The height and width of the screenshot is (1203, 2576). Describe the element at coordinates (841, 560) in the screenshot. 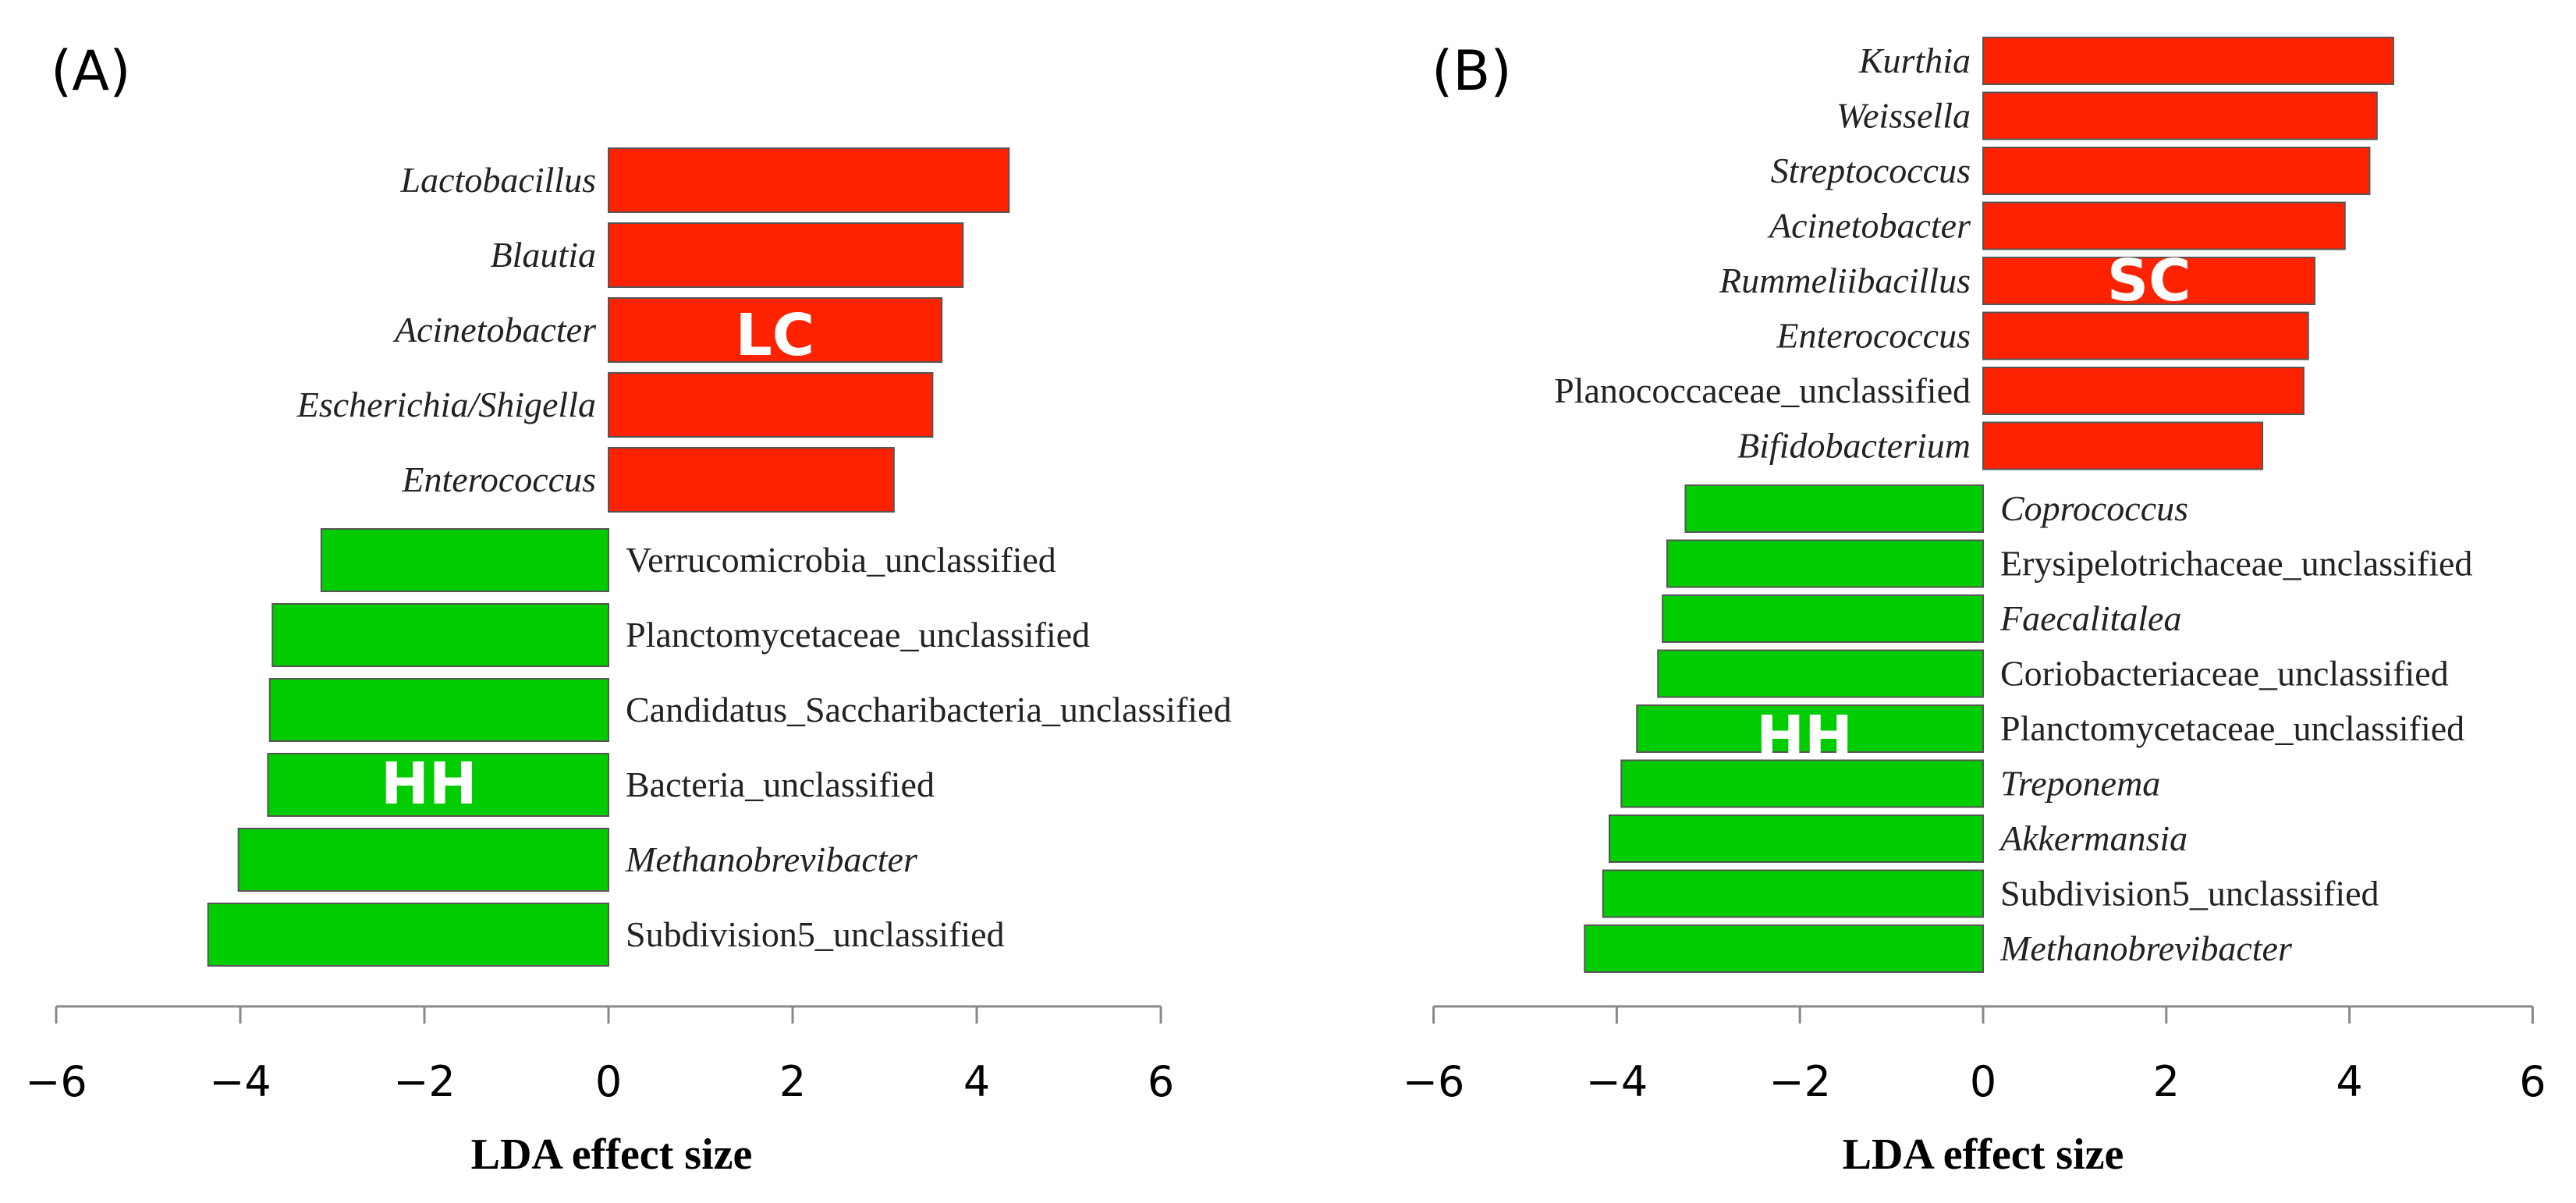

I see `category-label: Verrucomicrobia_unclassified` at that location.